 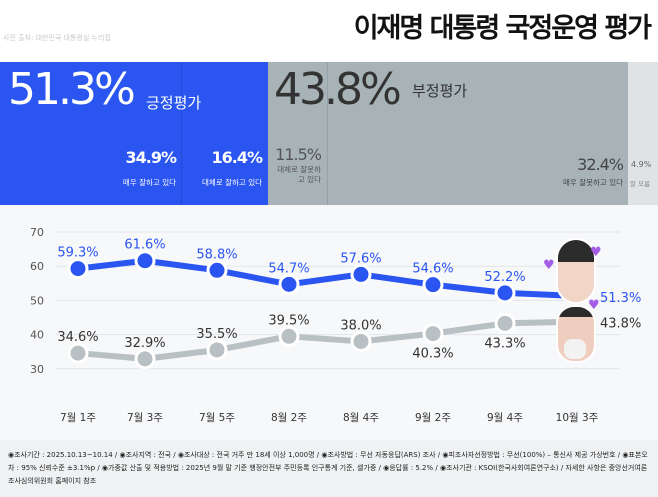 What do you see at coordinates (576, 271) in the screenshot?
I see `president-smile-photo` at bounding box center [576, 271].